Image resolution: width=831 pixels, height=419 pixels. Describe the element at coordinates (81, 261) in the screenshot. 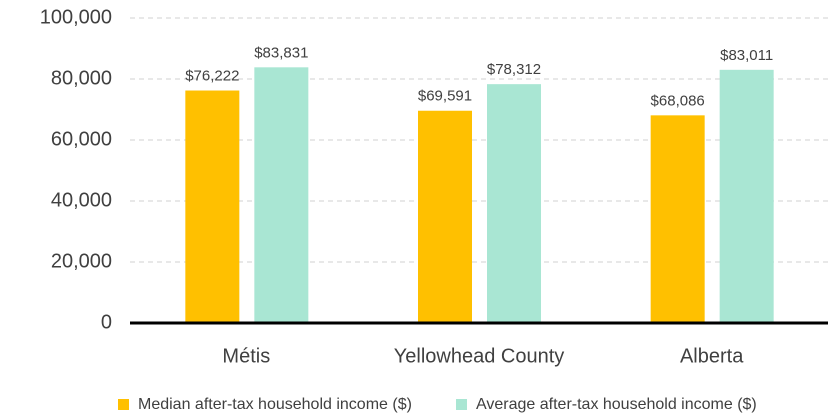

I see `y-tick-label: 20,000` at that location.